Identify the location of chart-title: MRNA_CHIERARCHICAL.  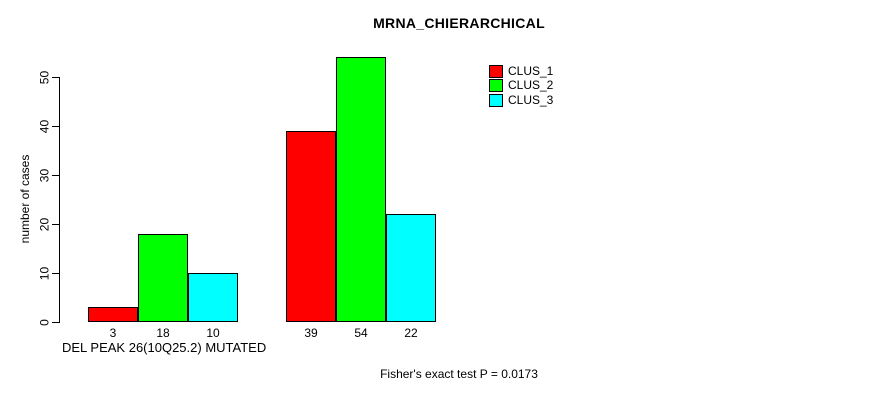
(459, 23).